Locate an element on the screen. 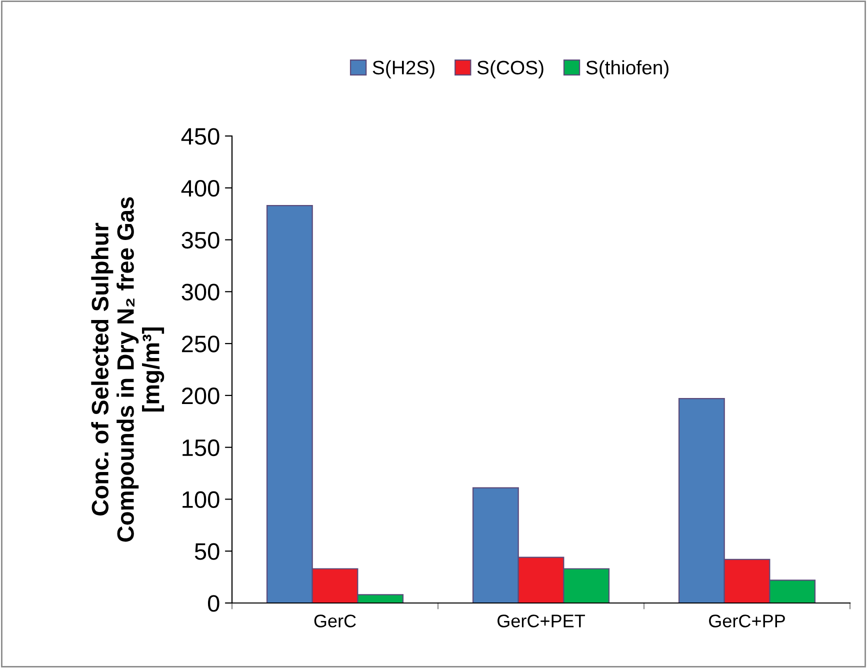 The height and width of the screenshot is (668, 867). y-tick-label: 300 is located at coordinates (201, 292).